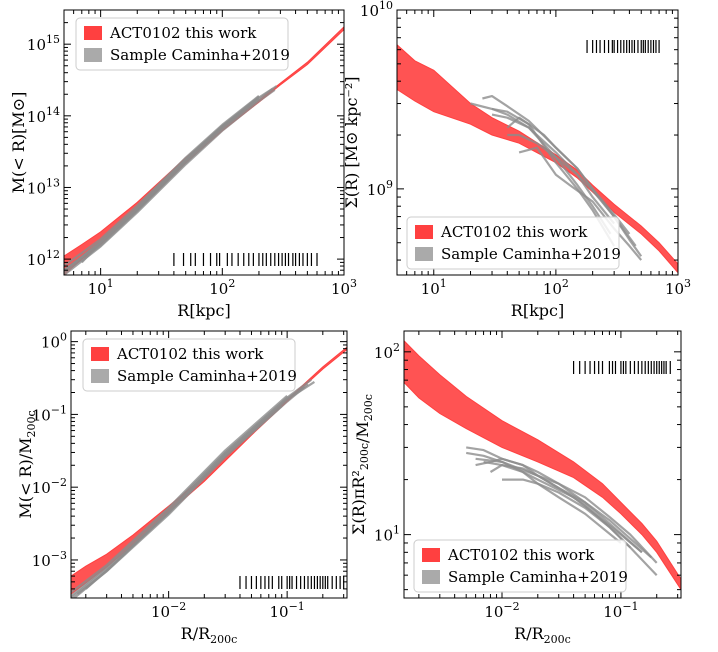 The height and width of the screenshot is (652, 718). I want to click on y-axis-label: Σ(R)πR²200c/M200c, so click(362, 464).